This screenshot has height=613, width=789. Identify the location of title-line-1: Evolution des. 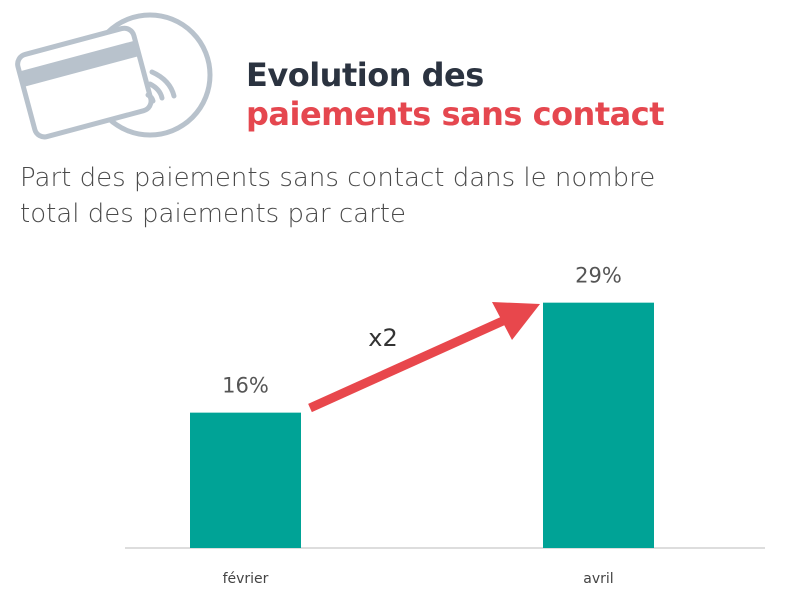
(365, 75).